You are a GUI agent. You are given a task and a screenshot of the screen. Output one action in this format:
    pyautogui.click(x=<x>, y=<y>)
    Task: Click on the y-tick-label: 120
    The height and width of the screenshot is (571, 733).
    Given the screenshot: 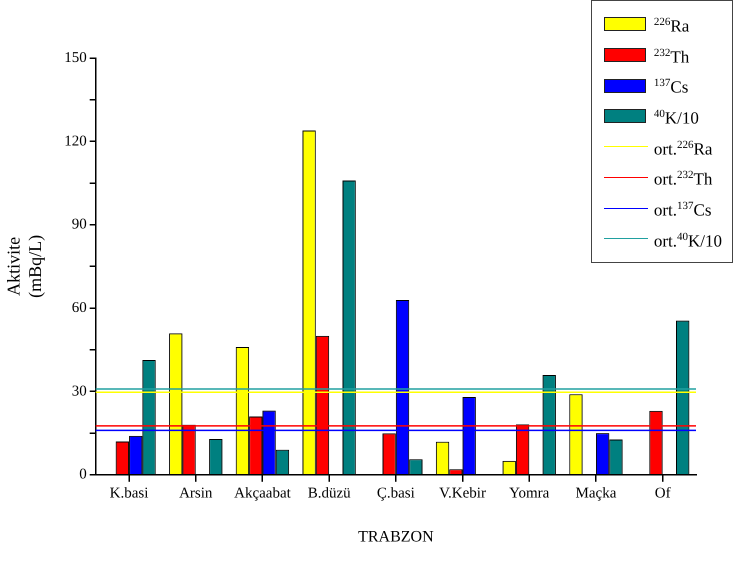 What is the action you would take?
    pyautogui.click(x=75, y=141)
    